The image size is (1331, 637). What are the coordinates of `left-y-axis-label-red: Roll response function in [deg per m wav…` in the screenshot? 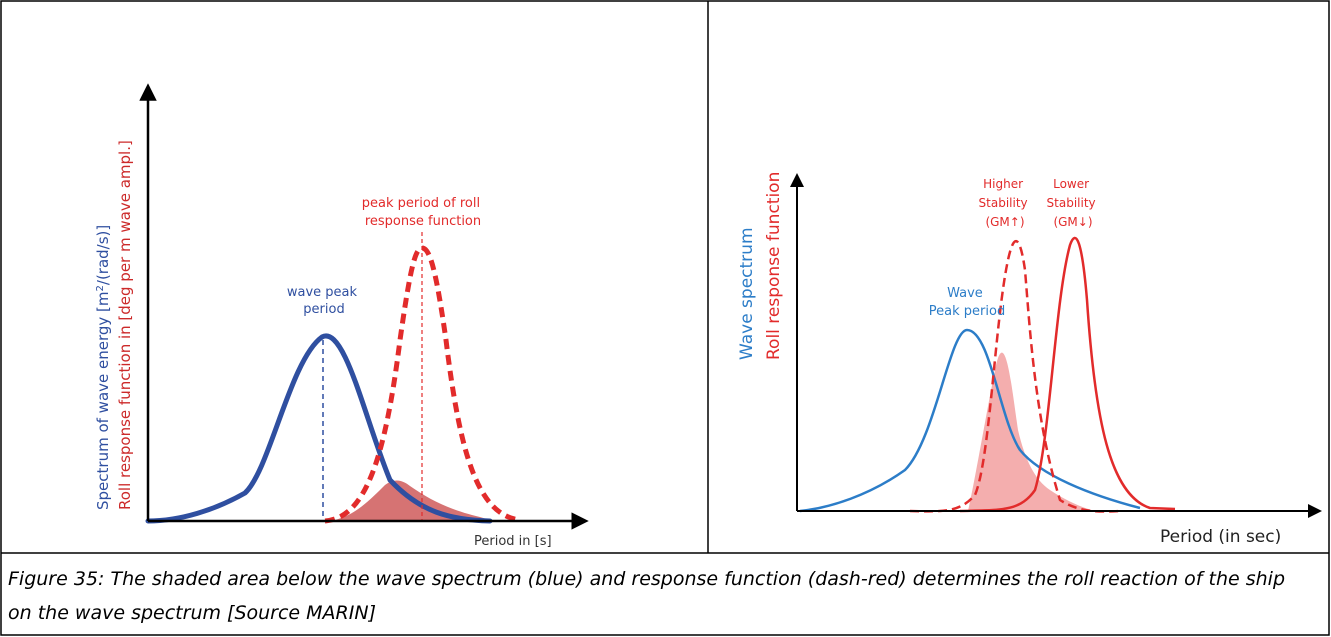 It's located at (125, 325).